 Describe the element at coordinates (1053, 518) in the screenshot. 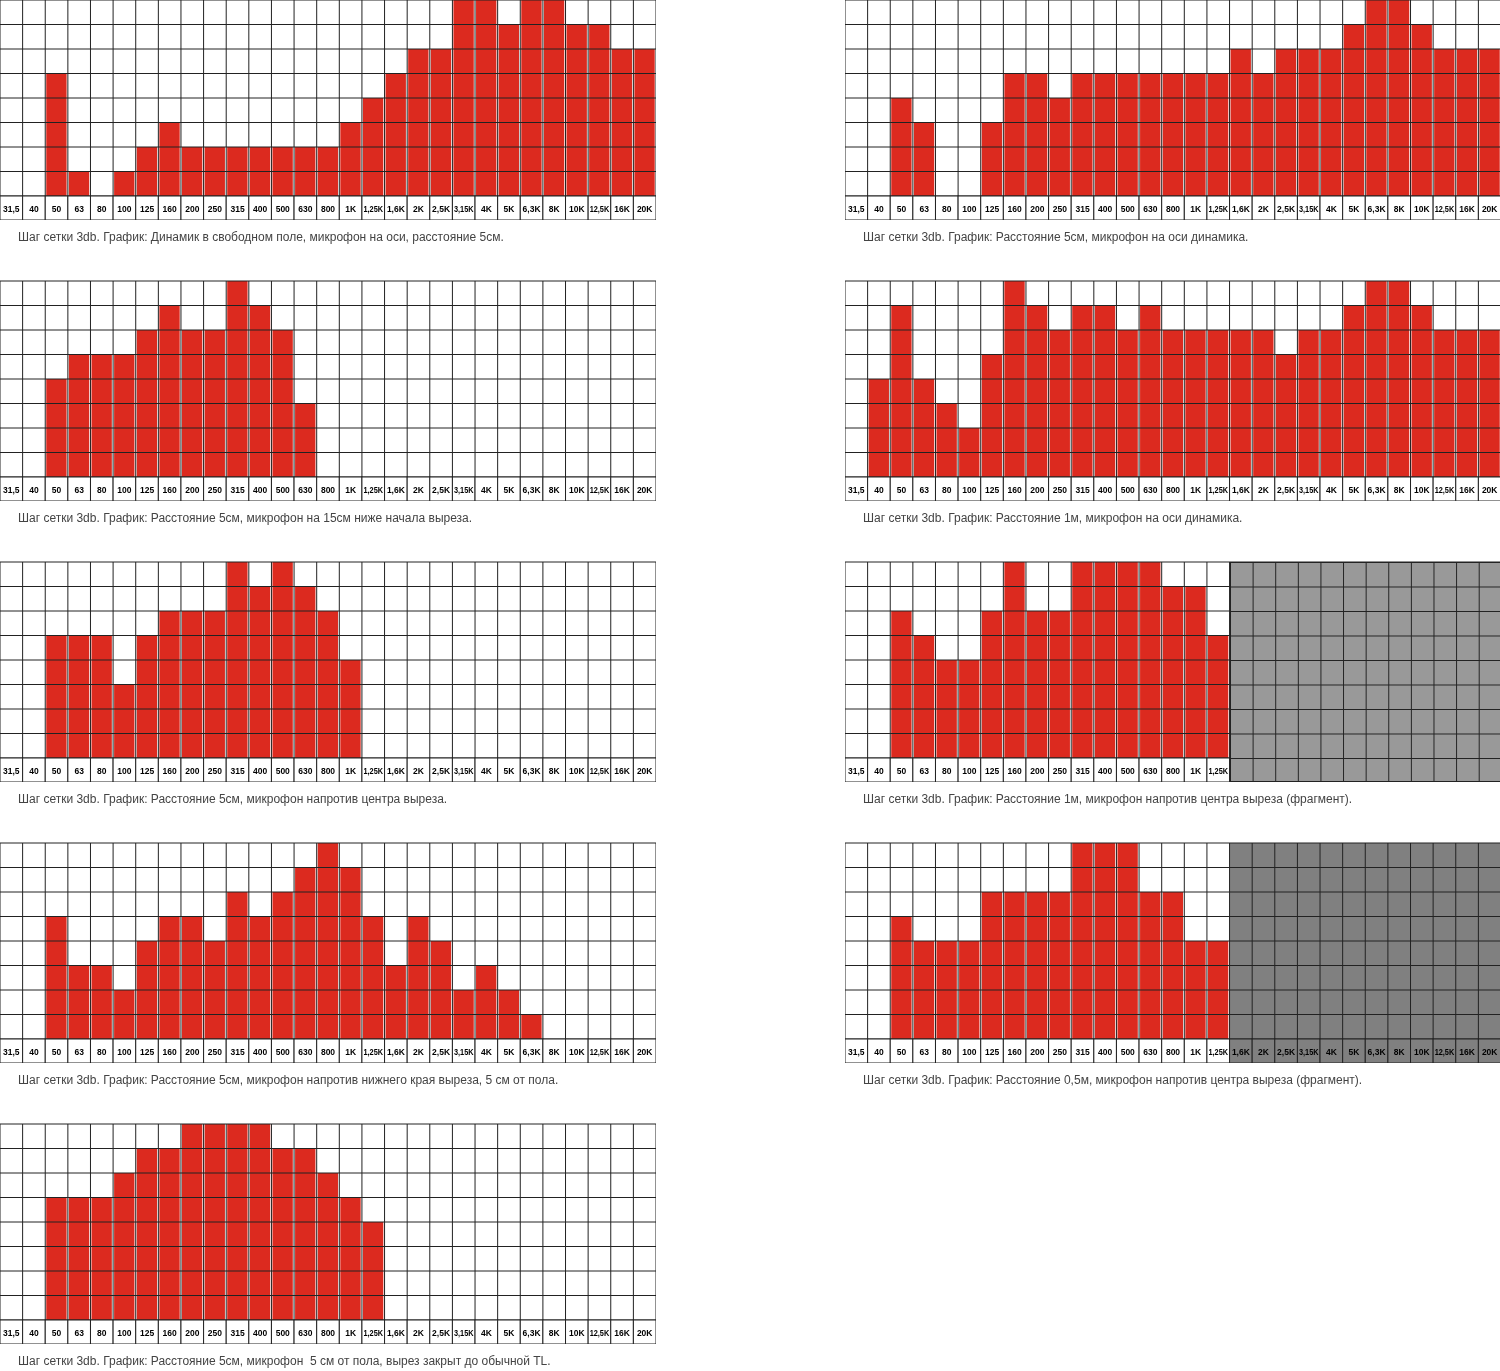

I see `text: Шаг сетки 3db. График: Расстояние 1м, микрофон на оси динамика.` at that location.